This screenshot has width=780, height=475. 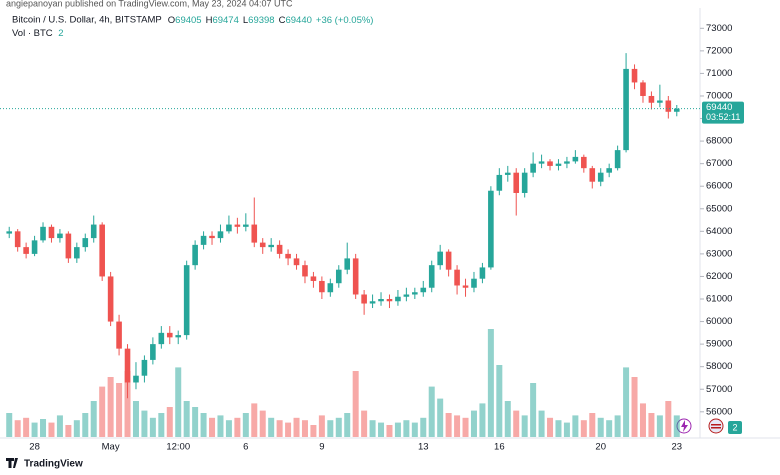 I want to click on ohlc-value: 69440, so click(x=298, y=20).